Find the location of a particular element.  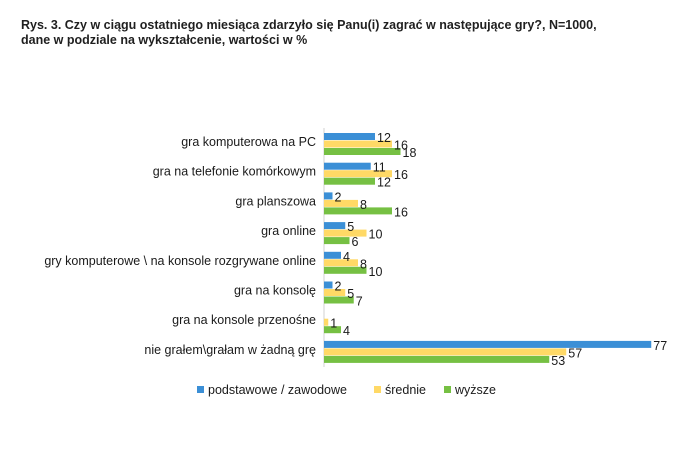

legend-label: wyższe is located at coordinates (475, 390).